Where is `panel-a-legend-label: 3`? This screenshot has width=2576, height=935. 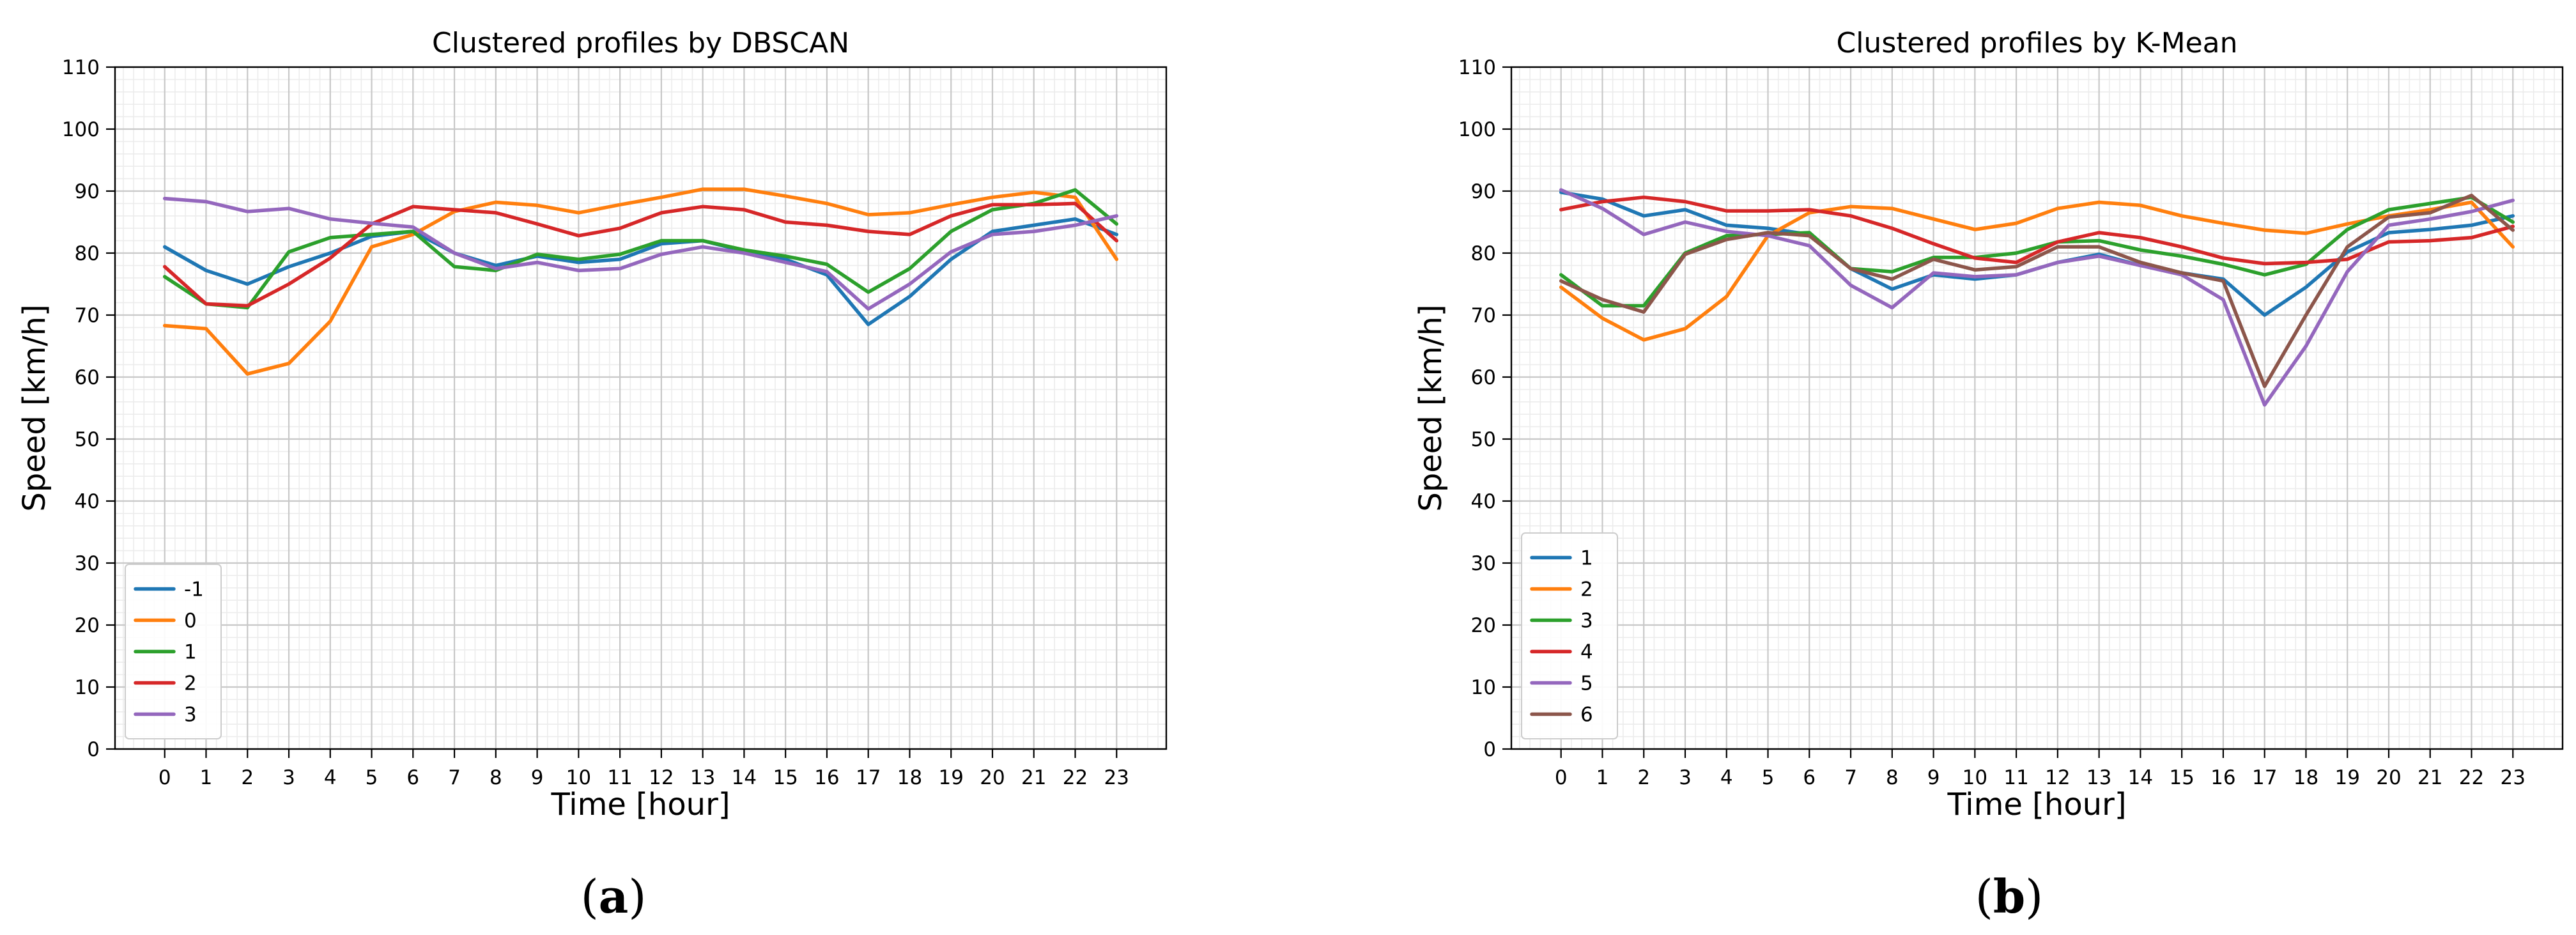 panel-a-legend-label: 3 is located at coordinates (190, 715).